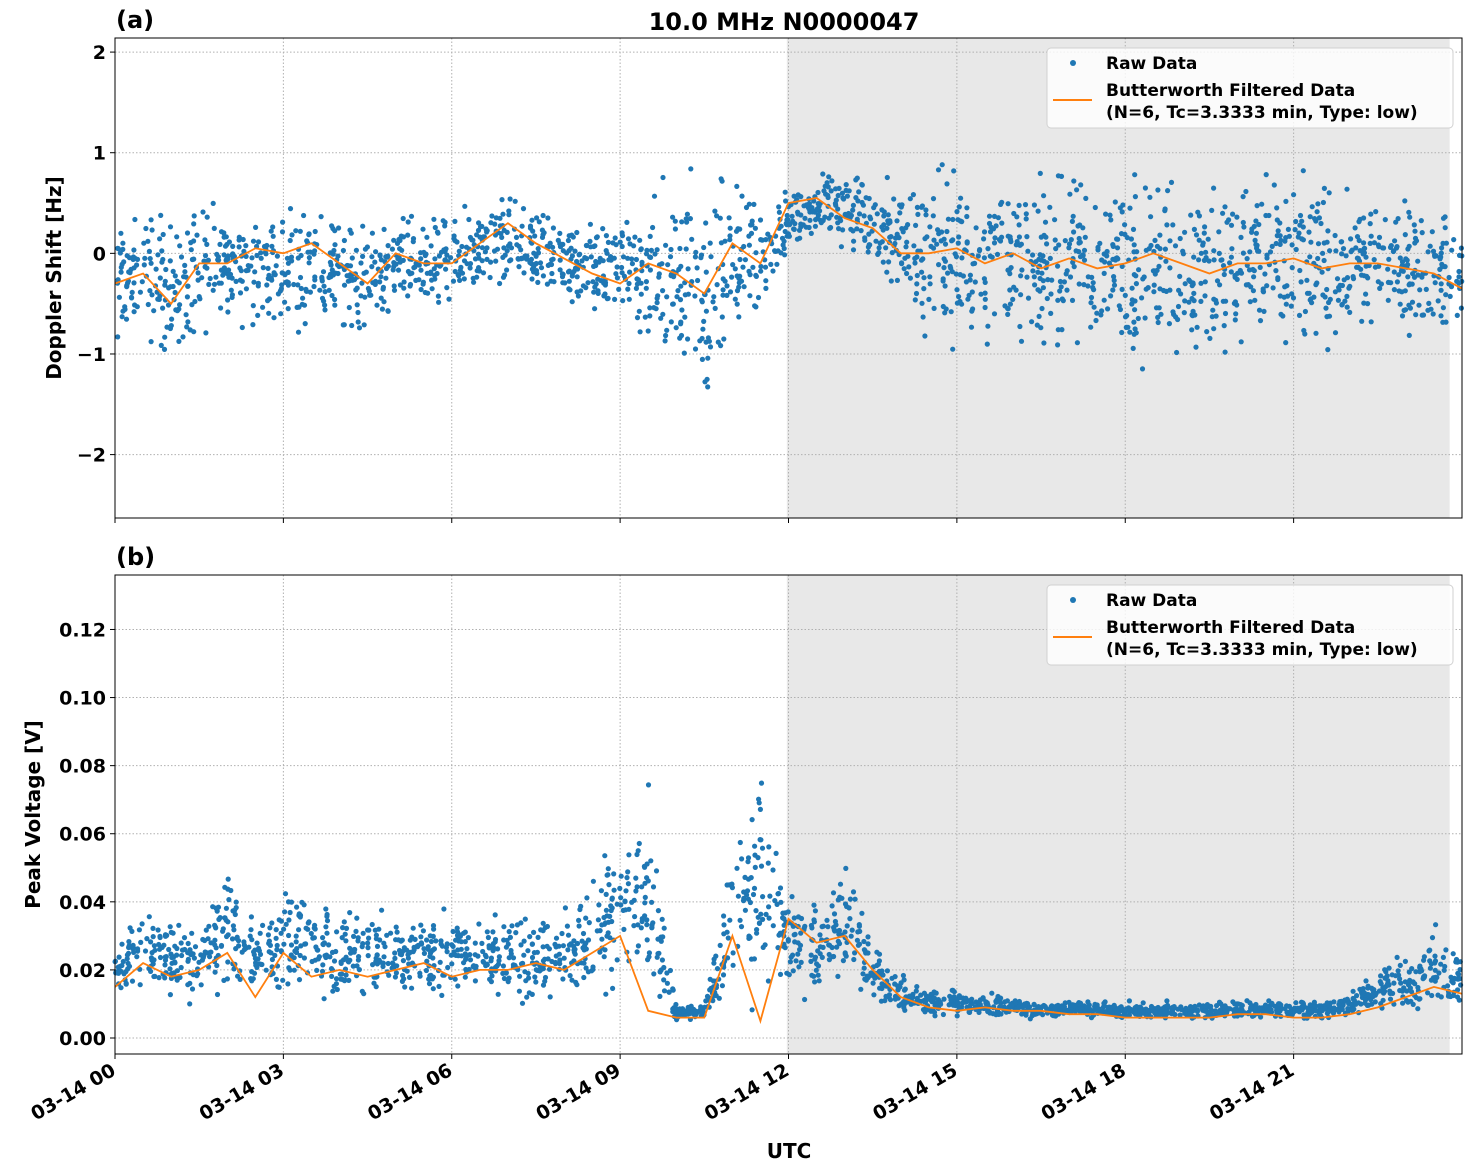 This screenshot has height=1172, width=1472. I want to click on x-tick-label: 03-14 15, so click(915, 1092).